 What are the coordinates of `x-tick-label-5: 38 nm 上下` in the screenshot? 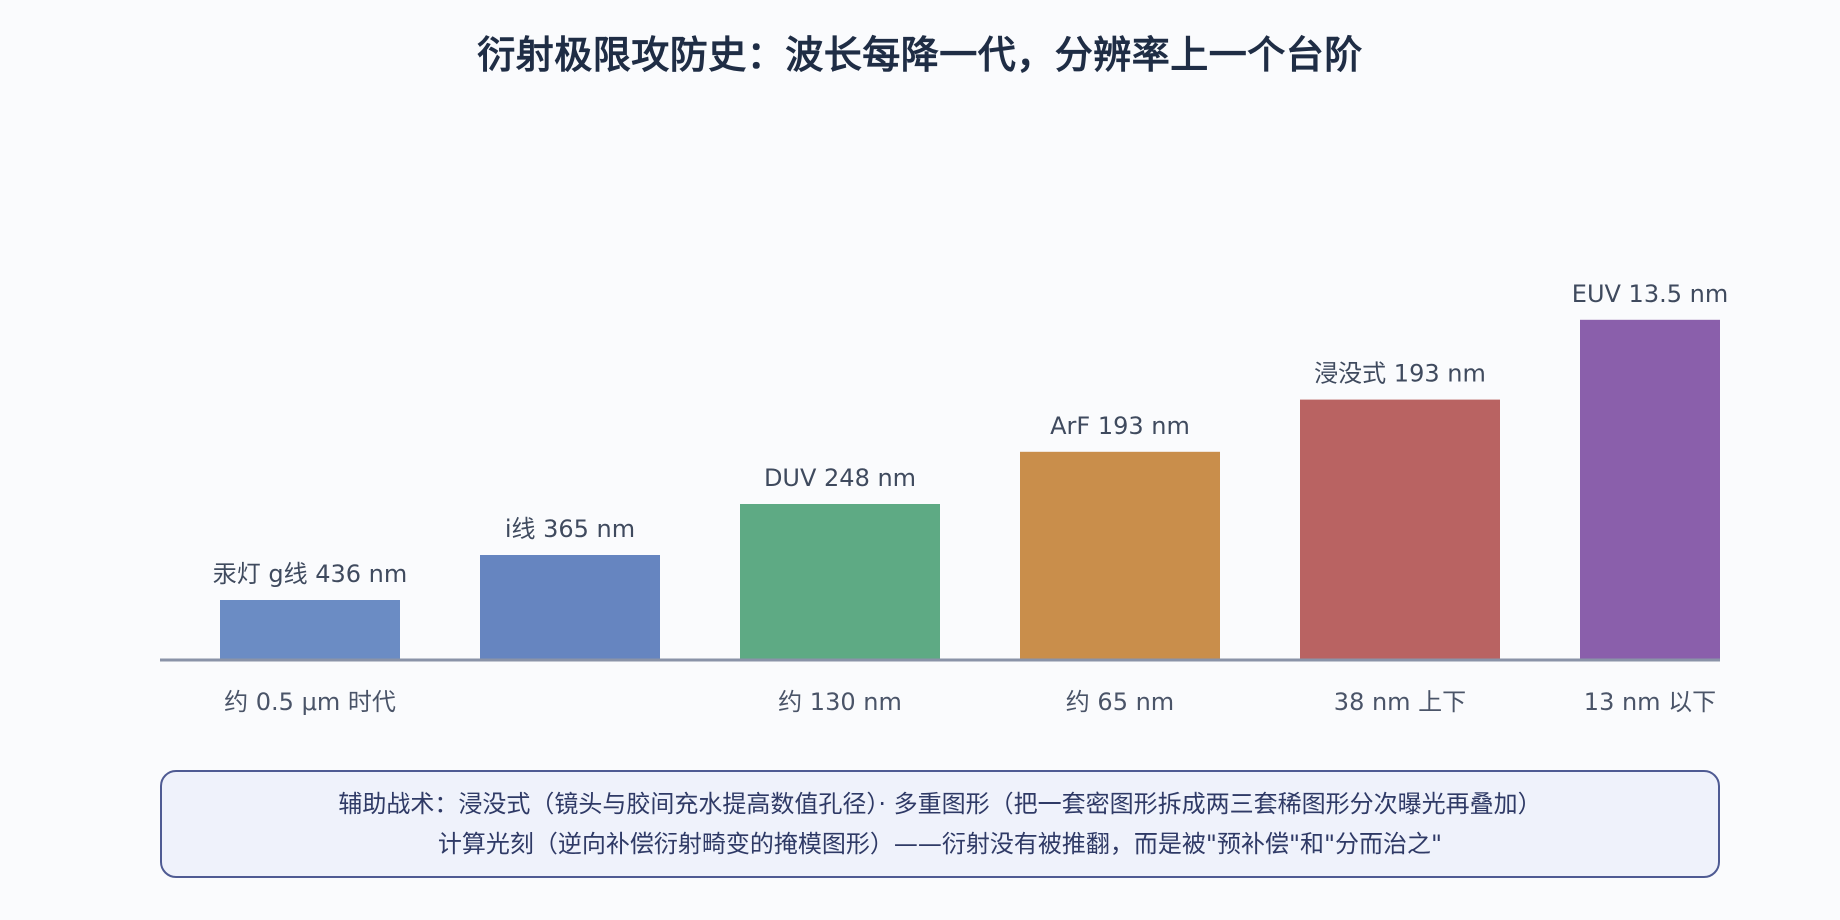 It's located at (1400, 702).